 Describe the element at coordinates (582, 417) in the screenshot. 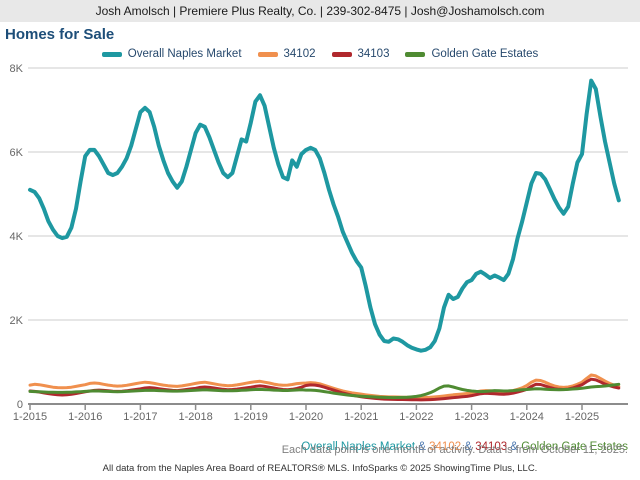

I see `svg-text: 1-2025` at that location.